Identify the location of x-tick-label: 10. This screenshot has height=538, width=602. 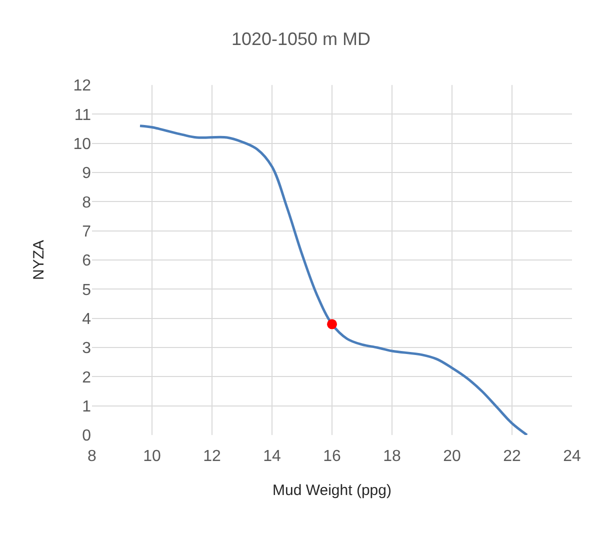
(152, 457).